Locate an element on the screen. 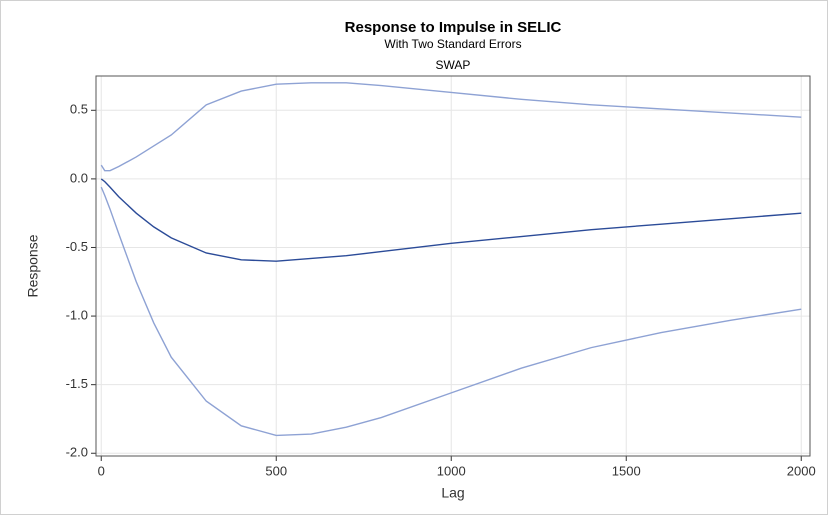  y-tick-label: -2.0 is located at coordinates (77, 452).